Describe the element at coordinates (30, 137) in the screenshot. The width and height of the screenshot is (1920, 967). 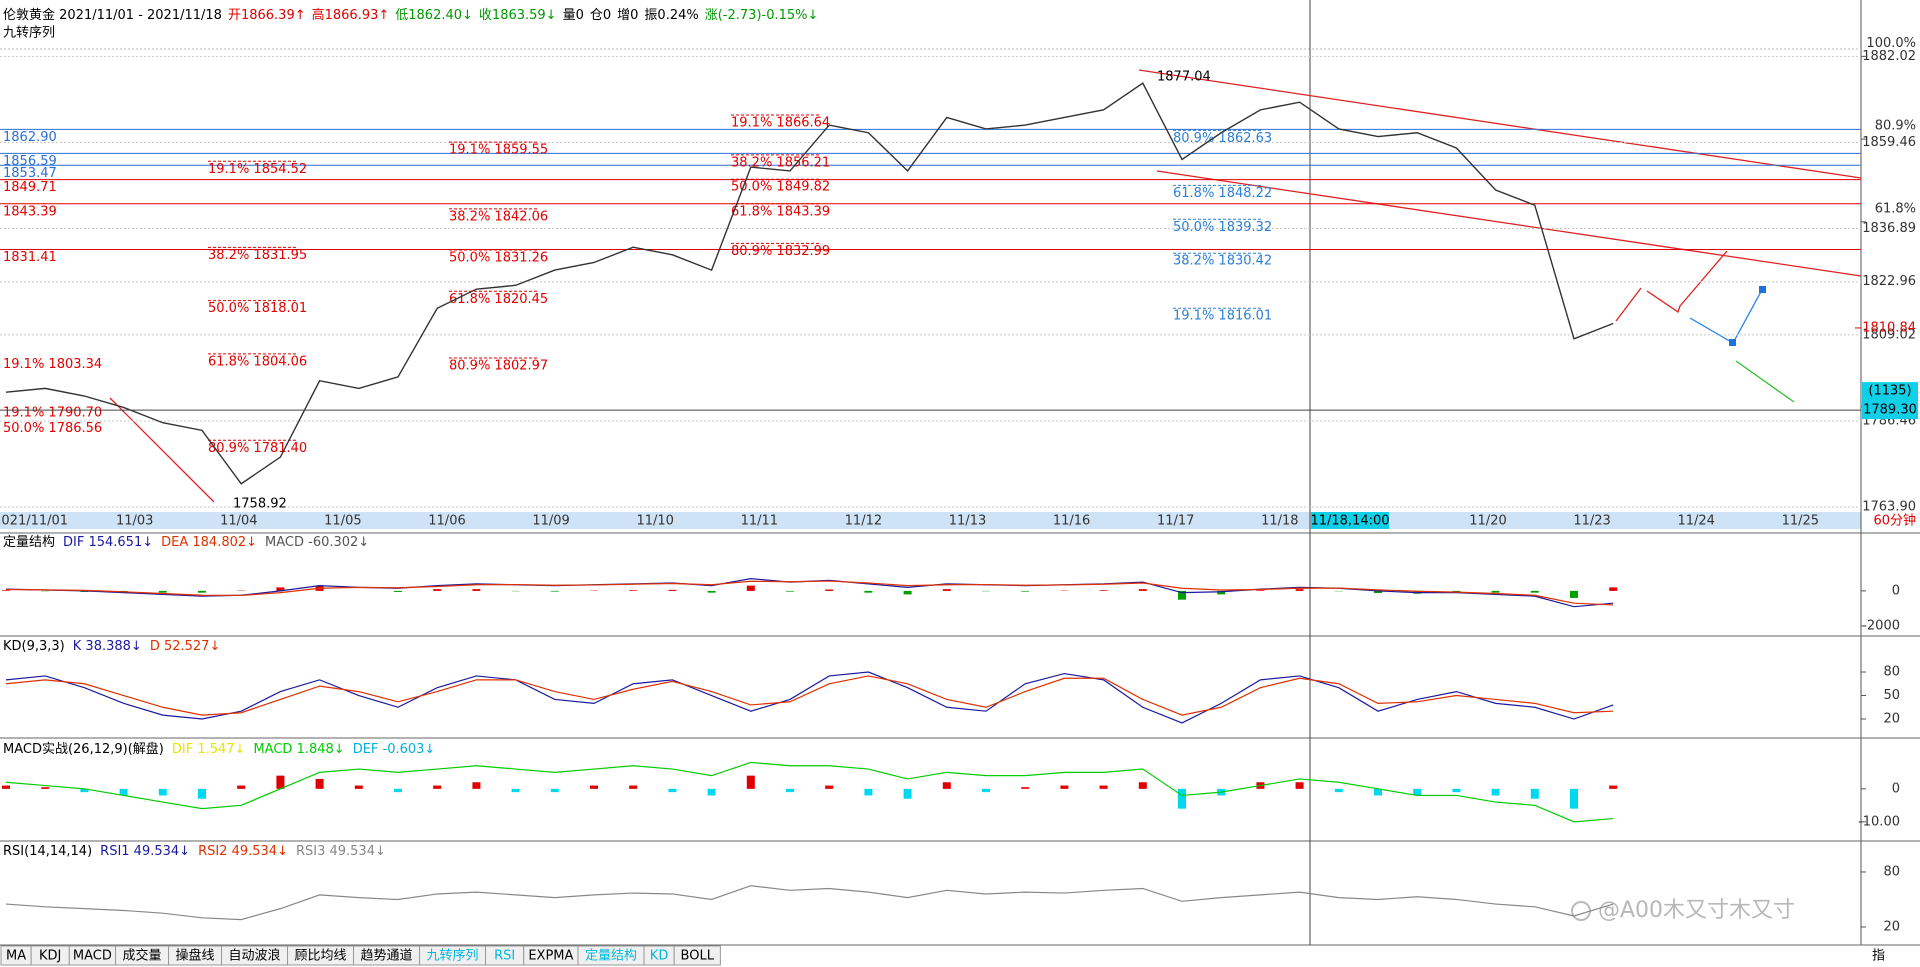
I see `level-label: 1862.90` at that location.